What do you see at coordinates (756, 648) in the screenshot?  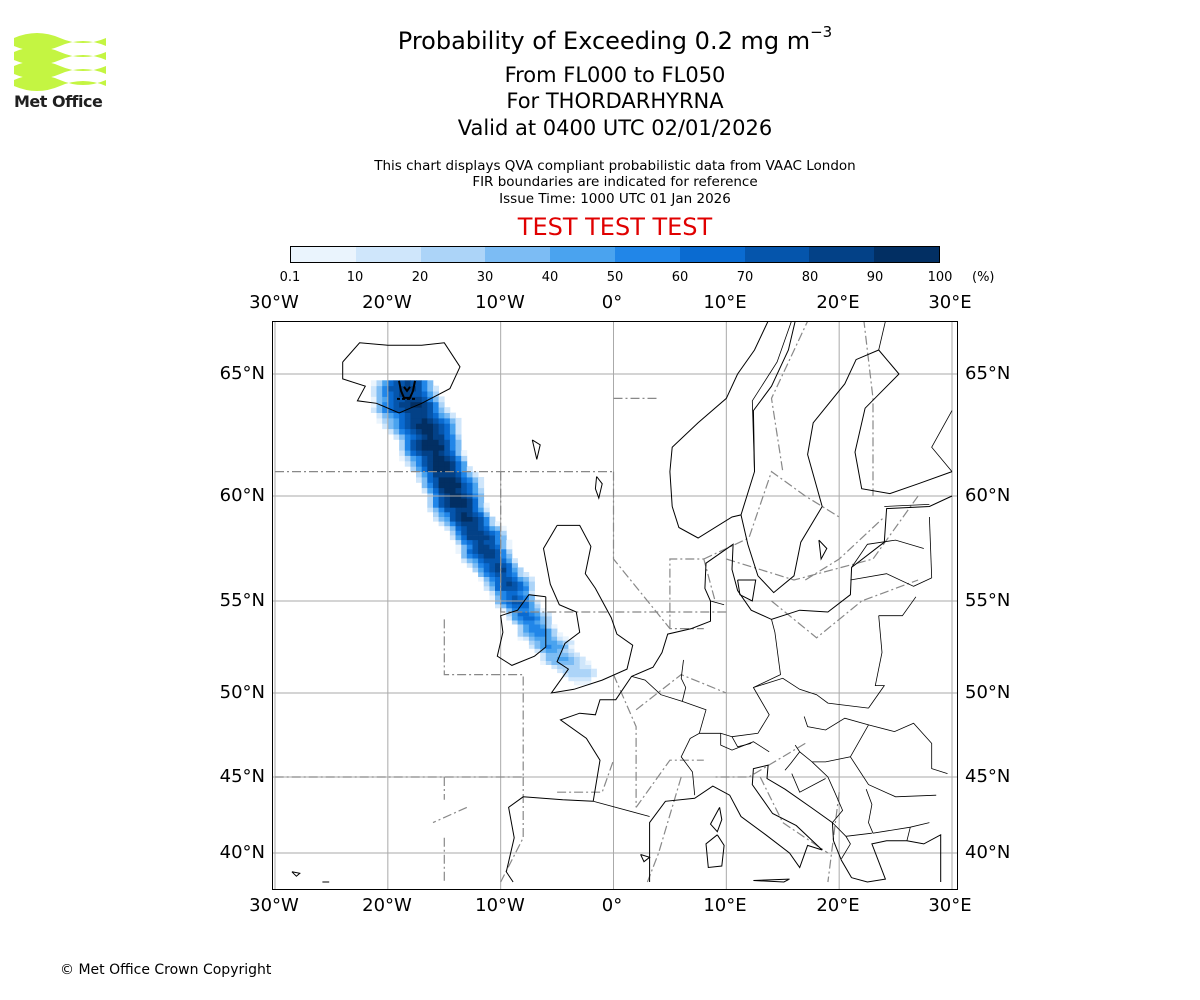 I see `coastline-continent` at bounding box center [756, 648].